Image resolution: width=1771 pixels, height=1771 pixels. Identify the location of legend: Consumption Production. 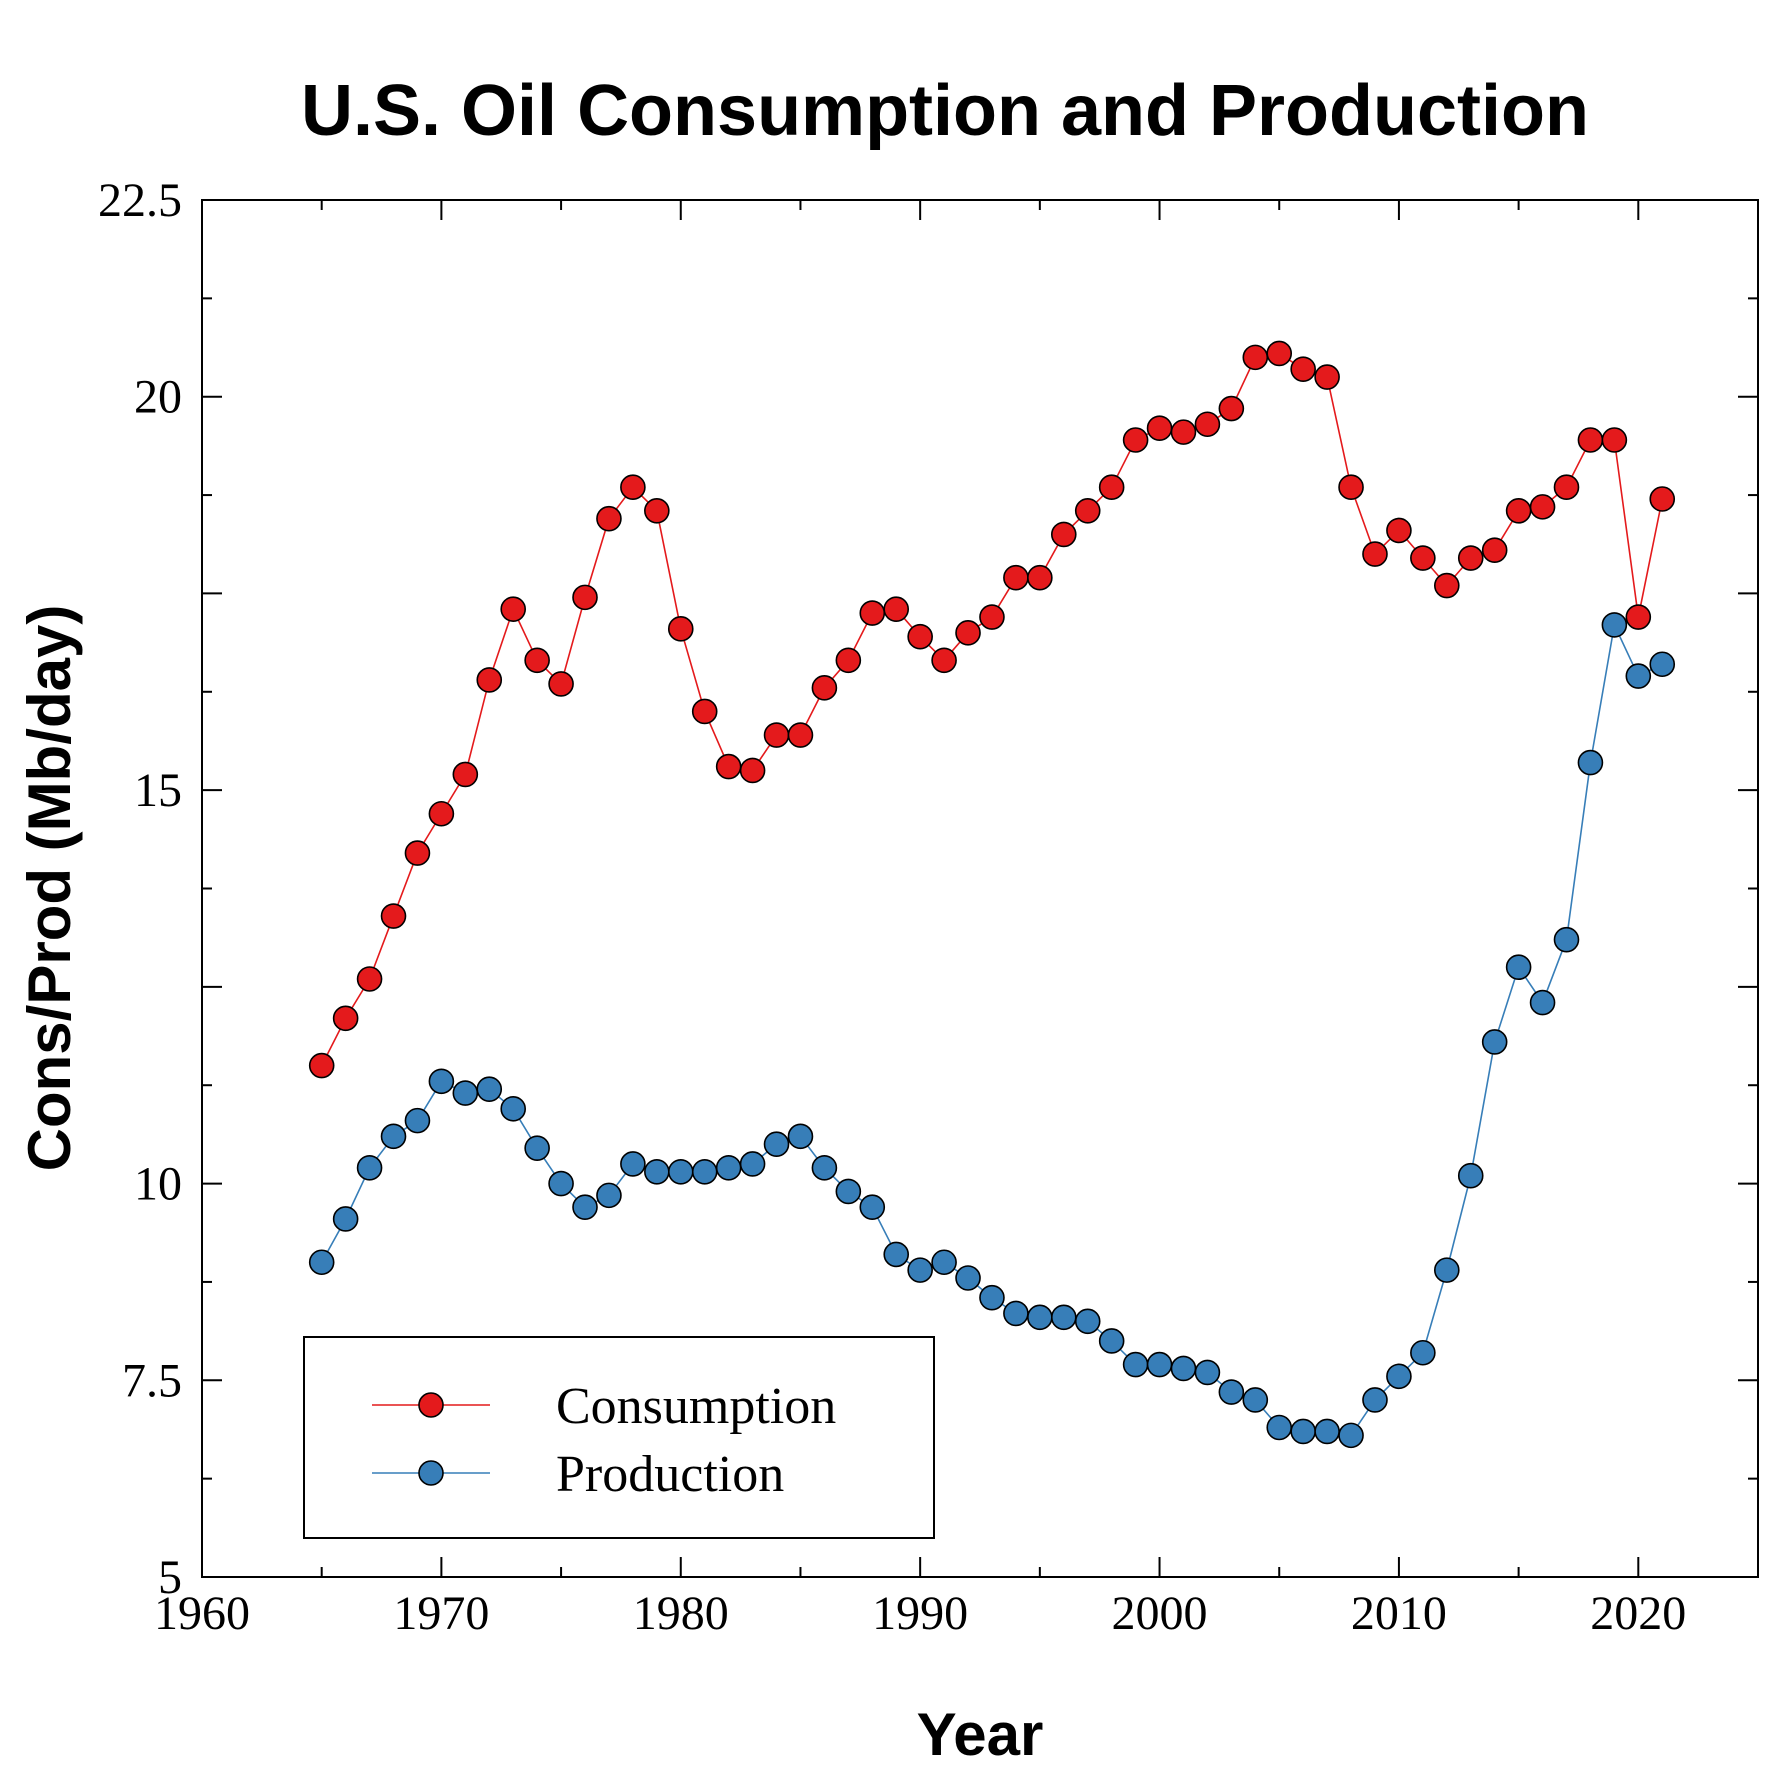
(619, 1437).